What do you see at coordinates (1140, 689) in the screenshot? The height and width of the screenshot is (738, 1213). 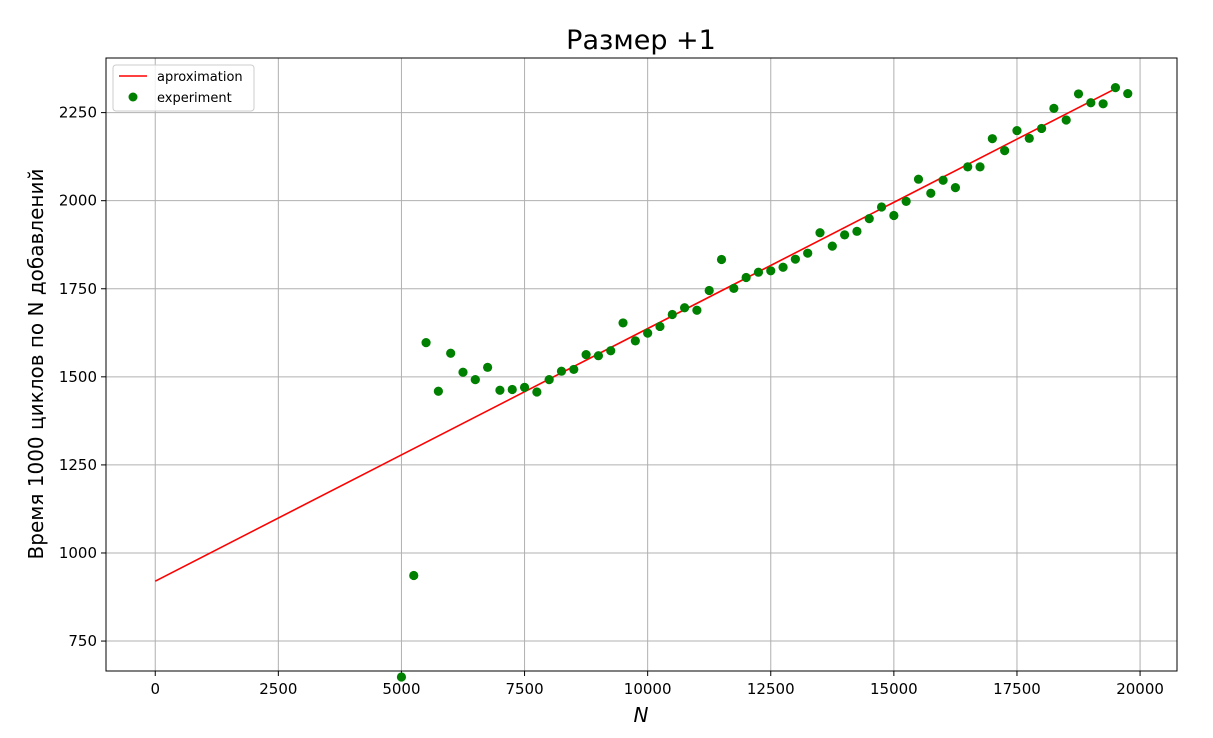 I see `x-tick-label: 20000` at bounding box center [1140, 689].